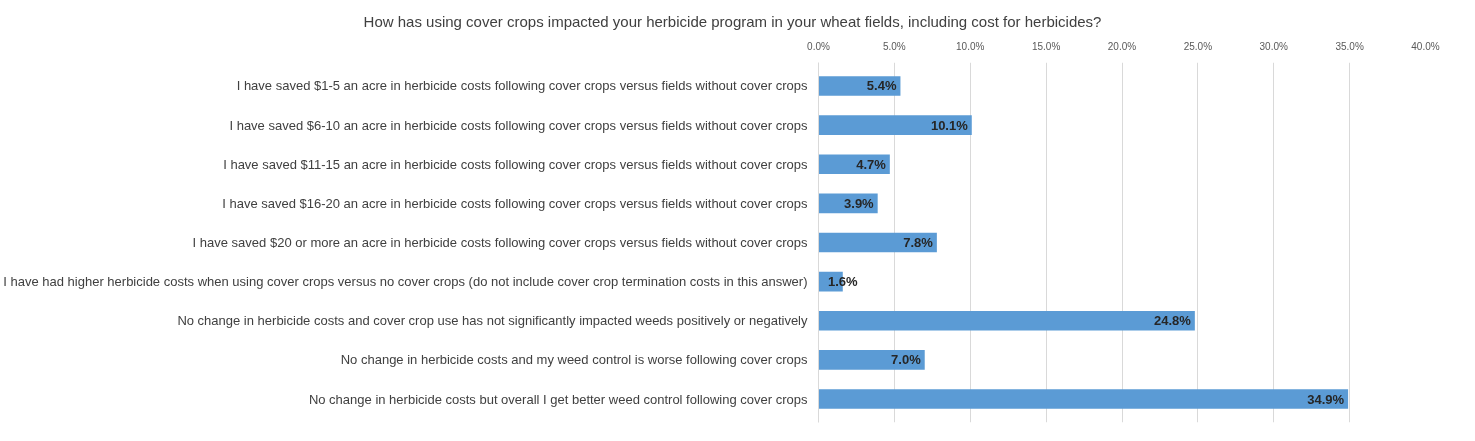 This screenshot has height=441, width=1475. Describe the element at coordinates (518, 126) in the screenshot. I see `y-tick-label: I have saved $6-10 an acre in herbicide costs following cover crops versus fields without cover crops` at that location.